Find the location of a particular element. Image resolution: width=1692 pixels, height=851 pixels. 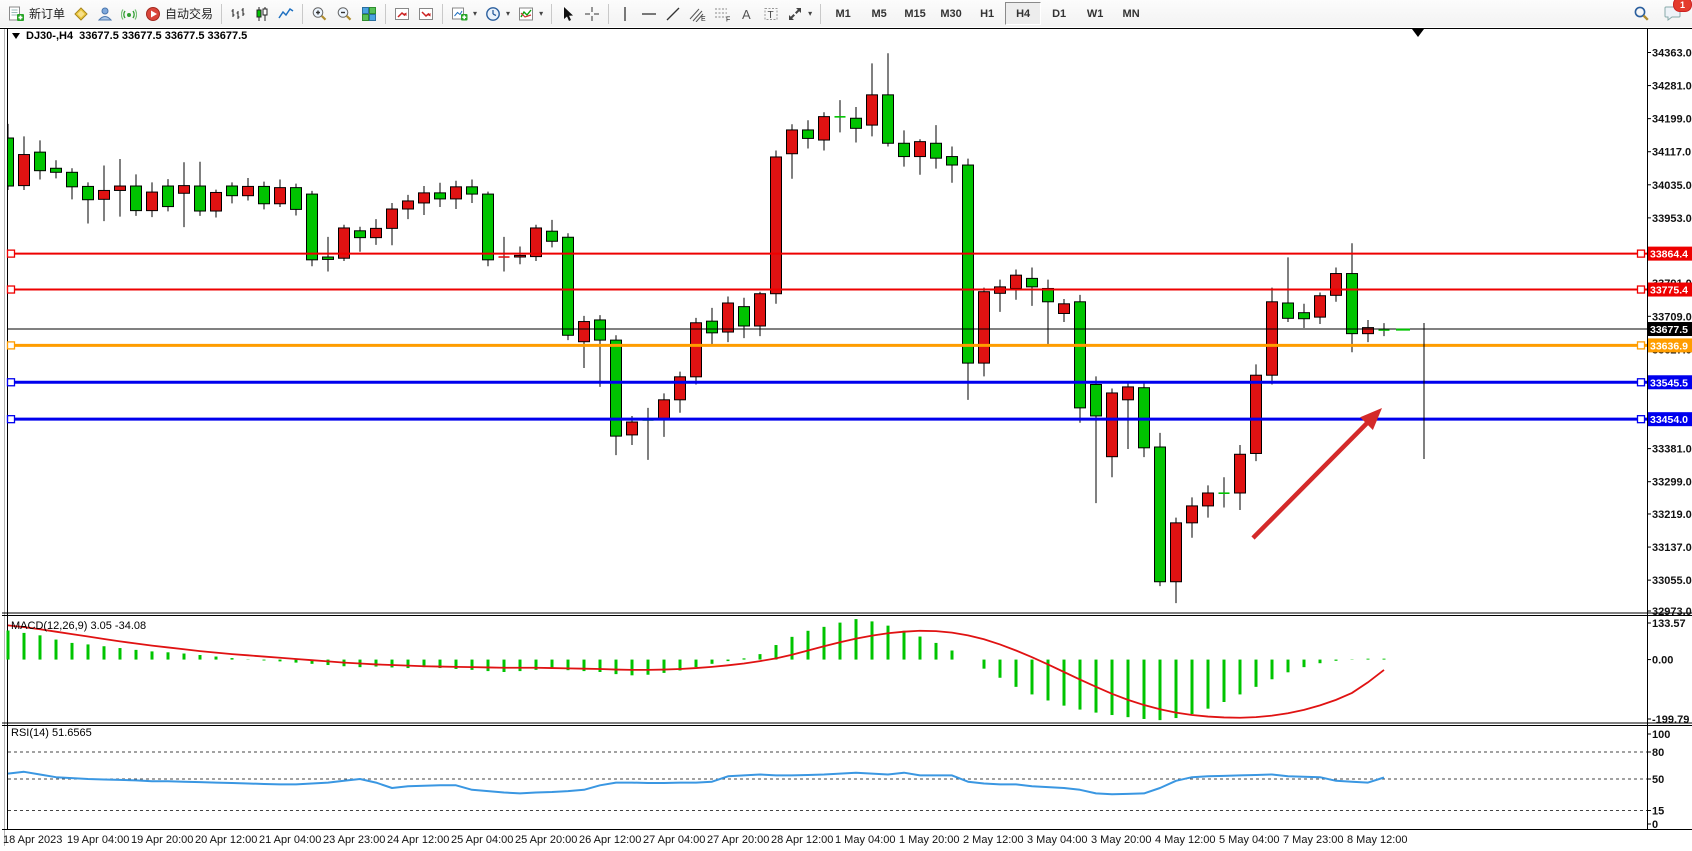

profile-button is located at coordinates (105, 13).